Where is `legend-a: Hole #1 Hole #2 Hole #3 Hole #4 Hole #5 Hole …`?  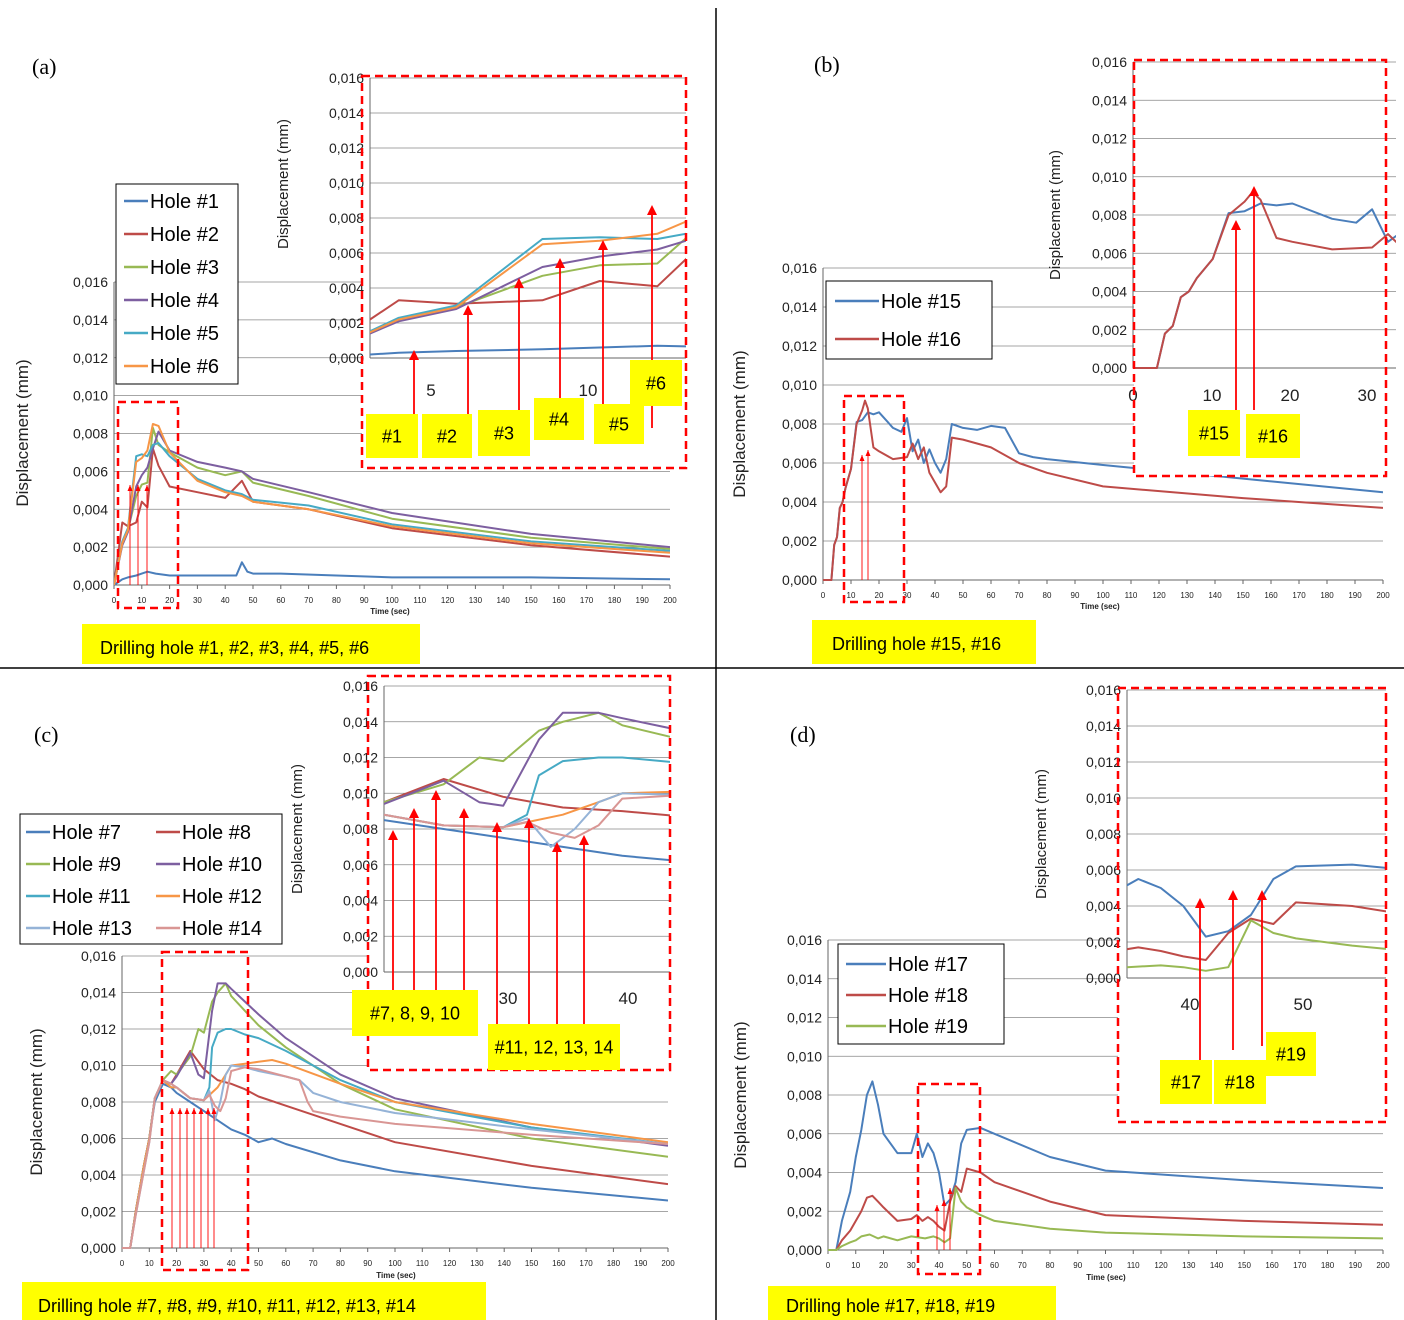
legend-a: Hole #1 Hole #2 Hole #3 Hole #4 Hole #5 Hole … is located at coordinates (171, 284).